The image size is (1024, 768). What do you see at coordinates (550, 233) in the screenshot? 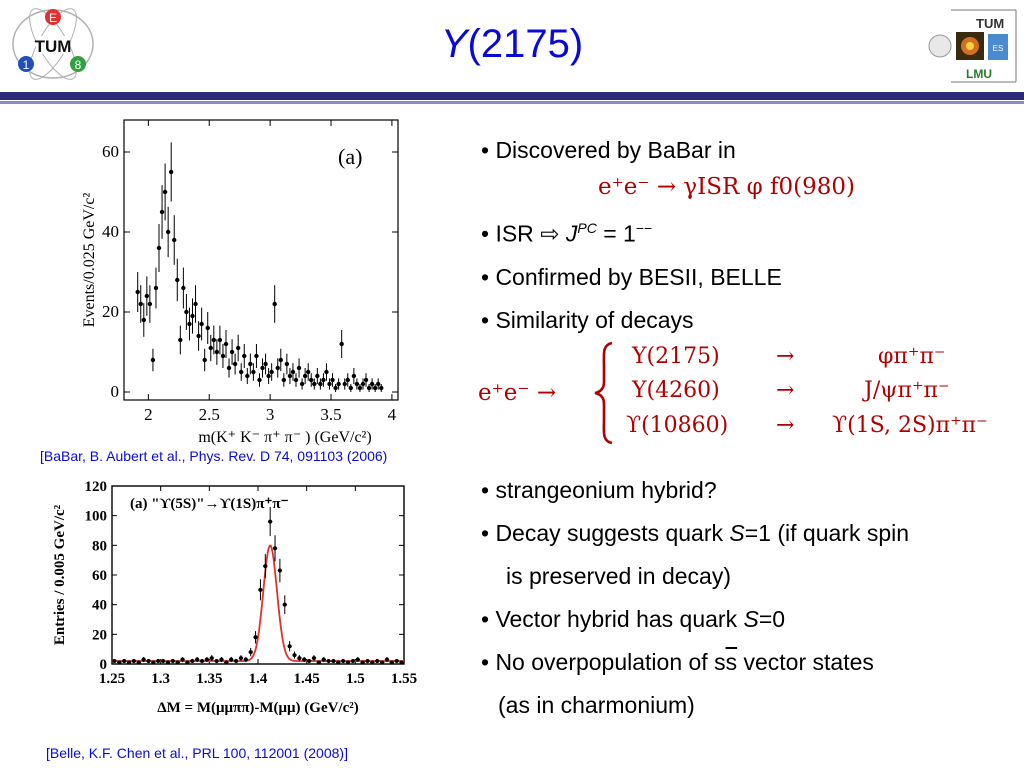
I see `right-arrow-icon: ⇨` at bounding box center [550, 233].